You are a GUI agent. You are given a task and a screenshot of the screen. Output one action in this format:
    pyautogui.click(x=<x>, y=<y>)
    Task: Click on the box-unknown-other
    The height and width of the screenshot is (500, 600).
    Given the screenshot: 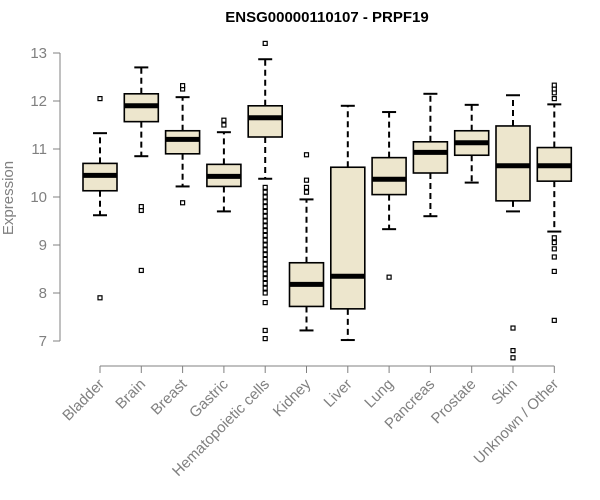 What is the action you would take?
    pyautogui.click(x=554, y=202)
    